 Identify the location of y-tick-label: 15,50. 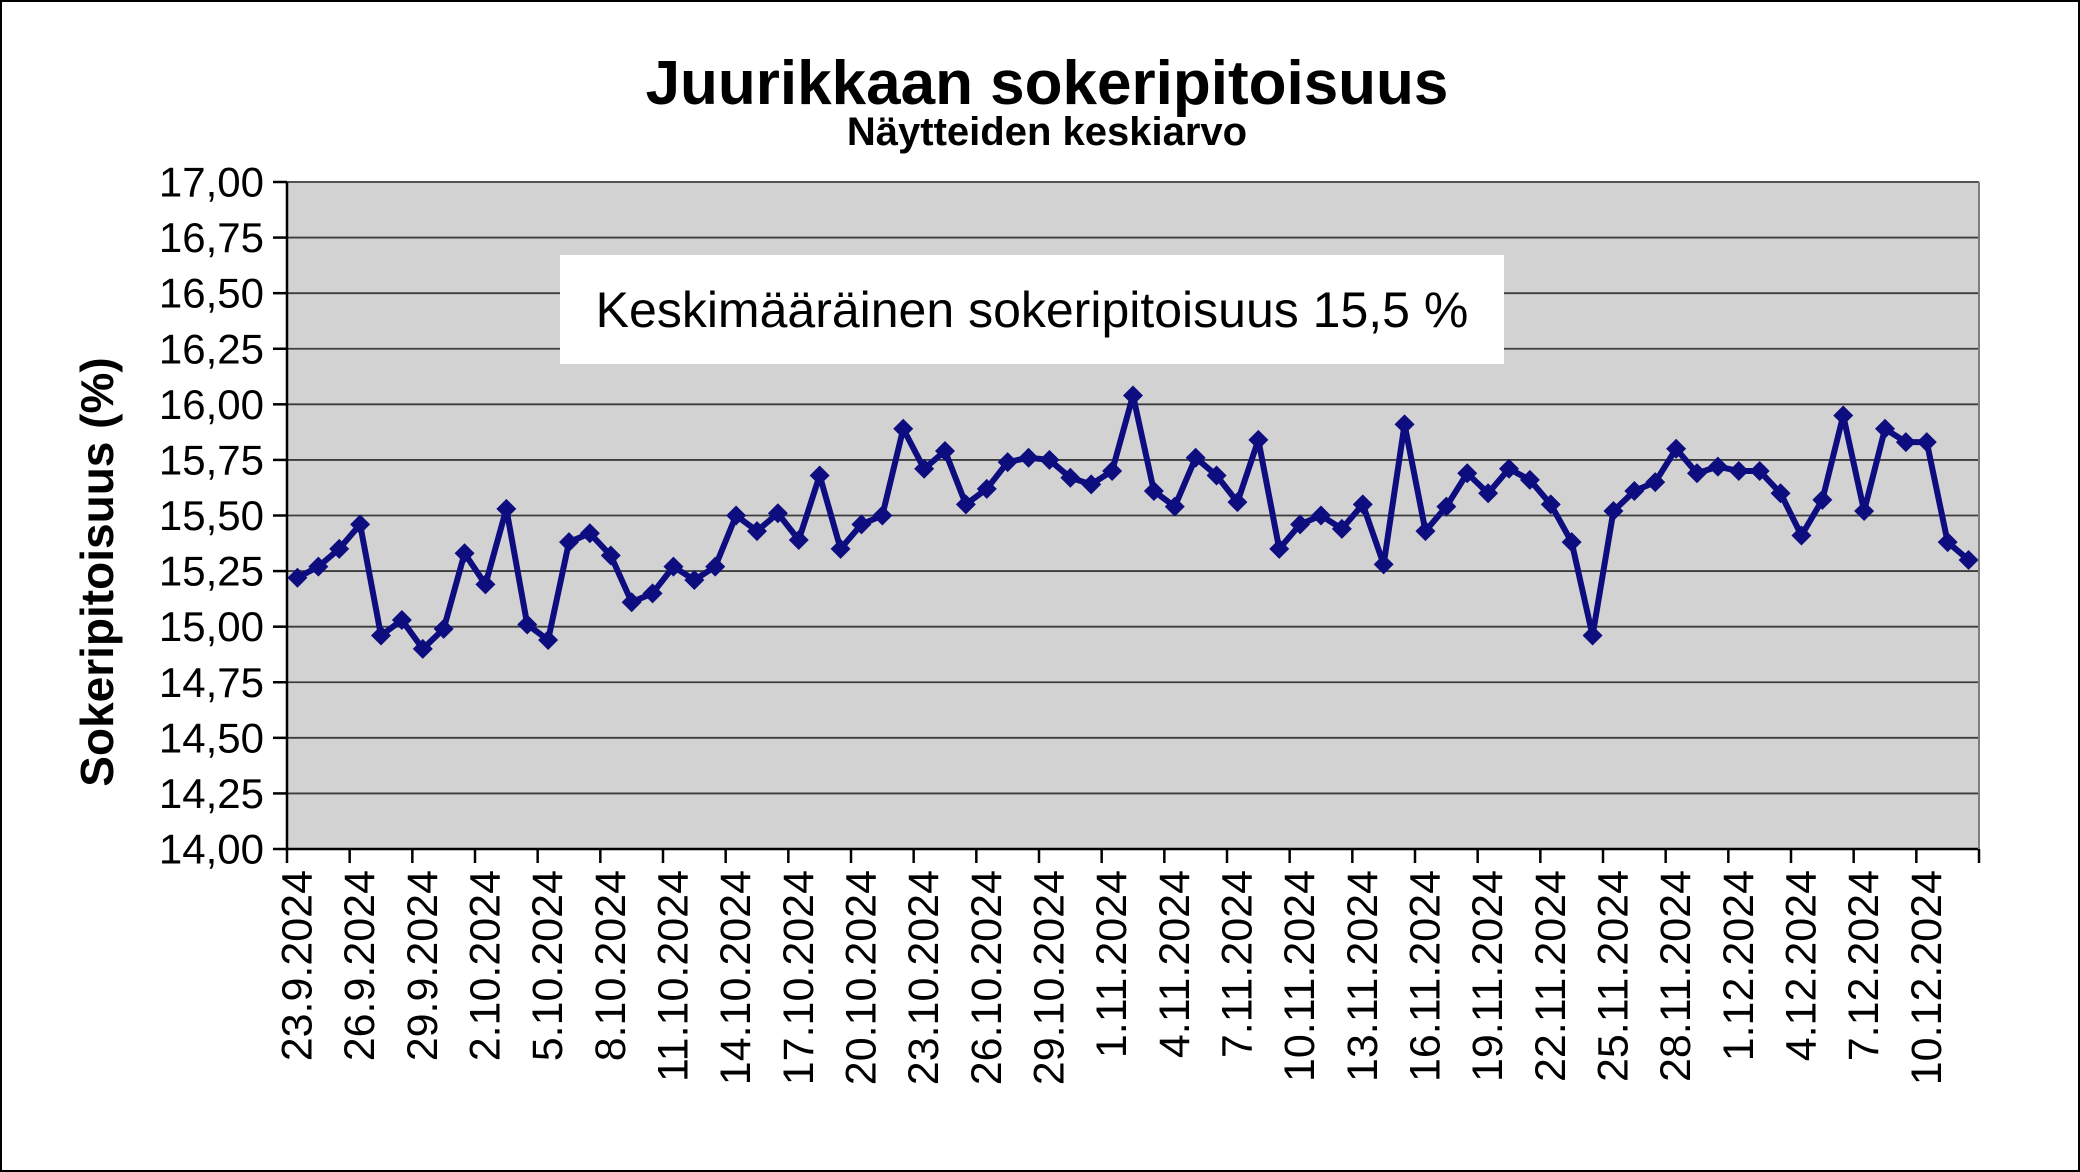
(211, 515).